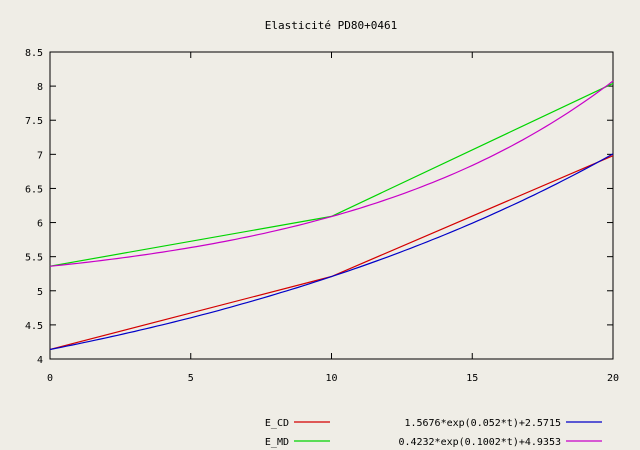 The image size is (640, 450). I want to click on x-tick-label: 0, so click(50, 378).